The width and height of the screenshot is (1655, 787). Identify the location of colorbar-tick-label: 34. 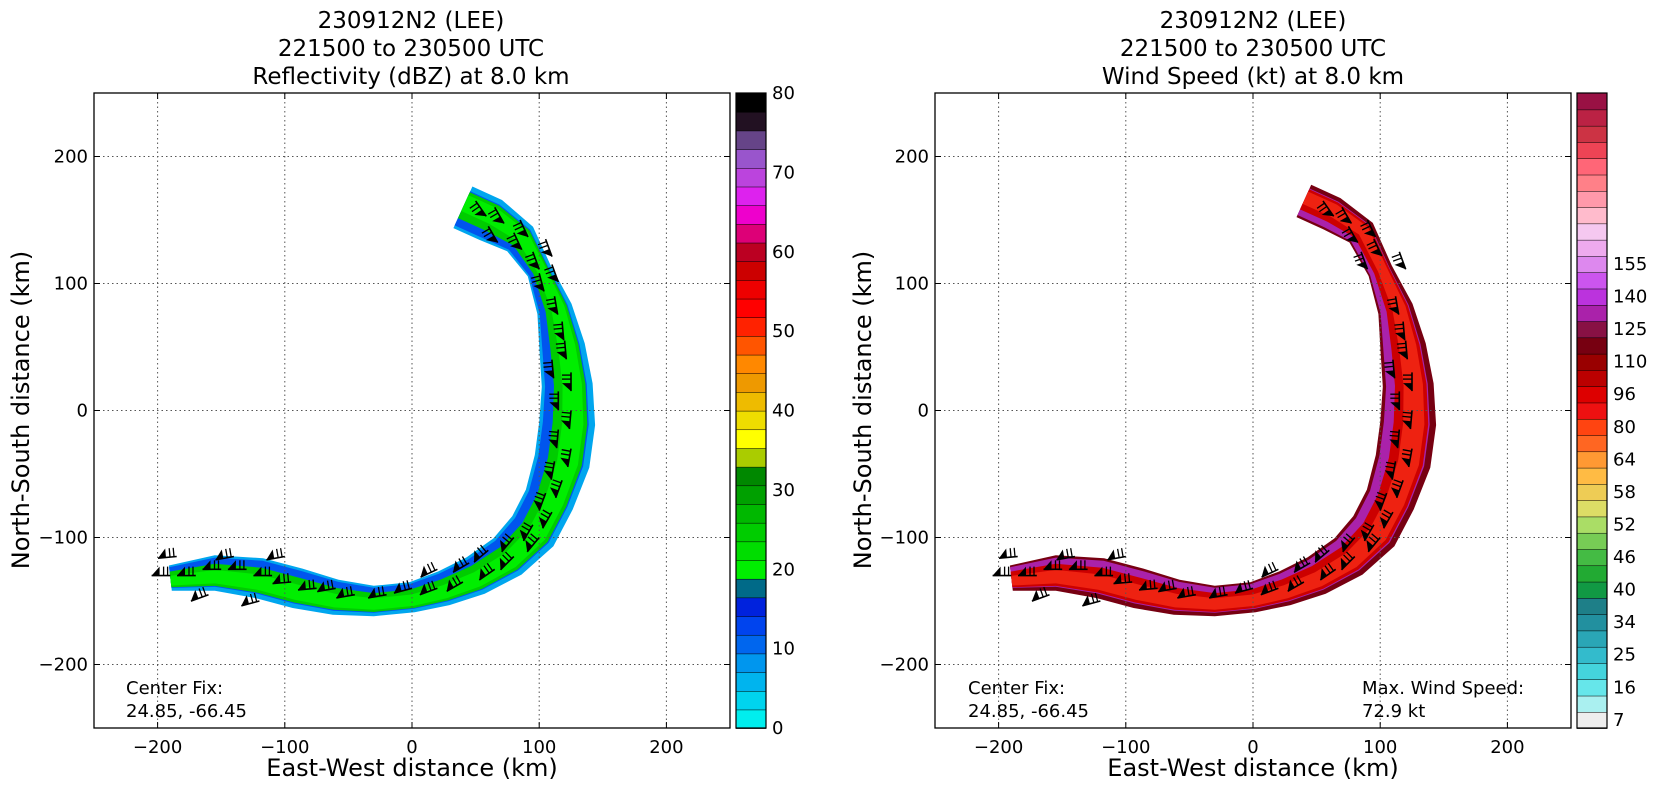
(1624, 622).